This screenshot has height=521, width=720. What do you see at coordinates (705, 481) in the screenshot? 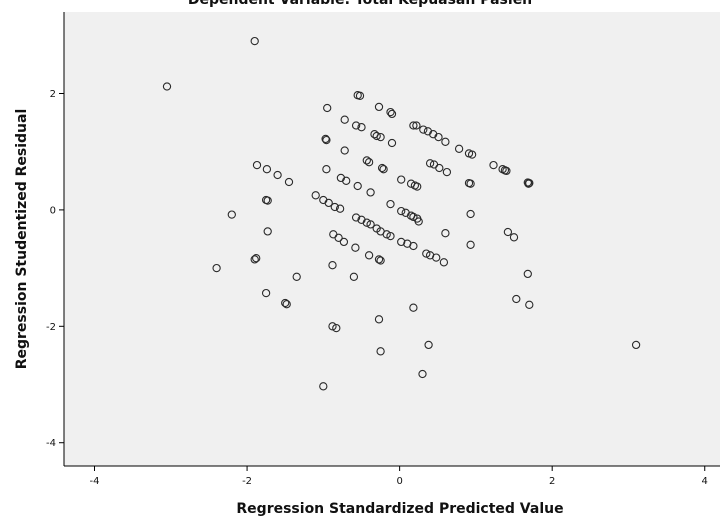
I see `x-tick-label: 4` at bounding box center [705, 481].